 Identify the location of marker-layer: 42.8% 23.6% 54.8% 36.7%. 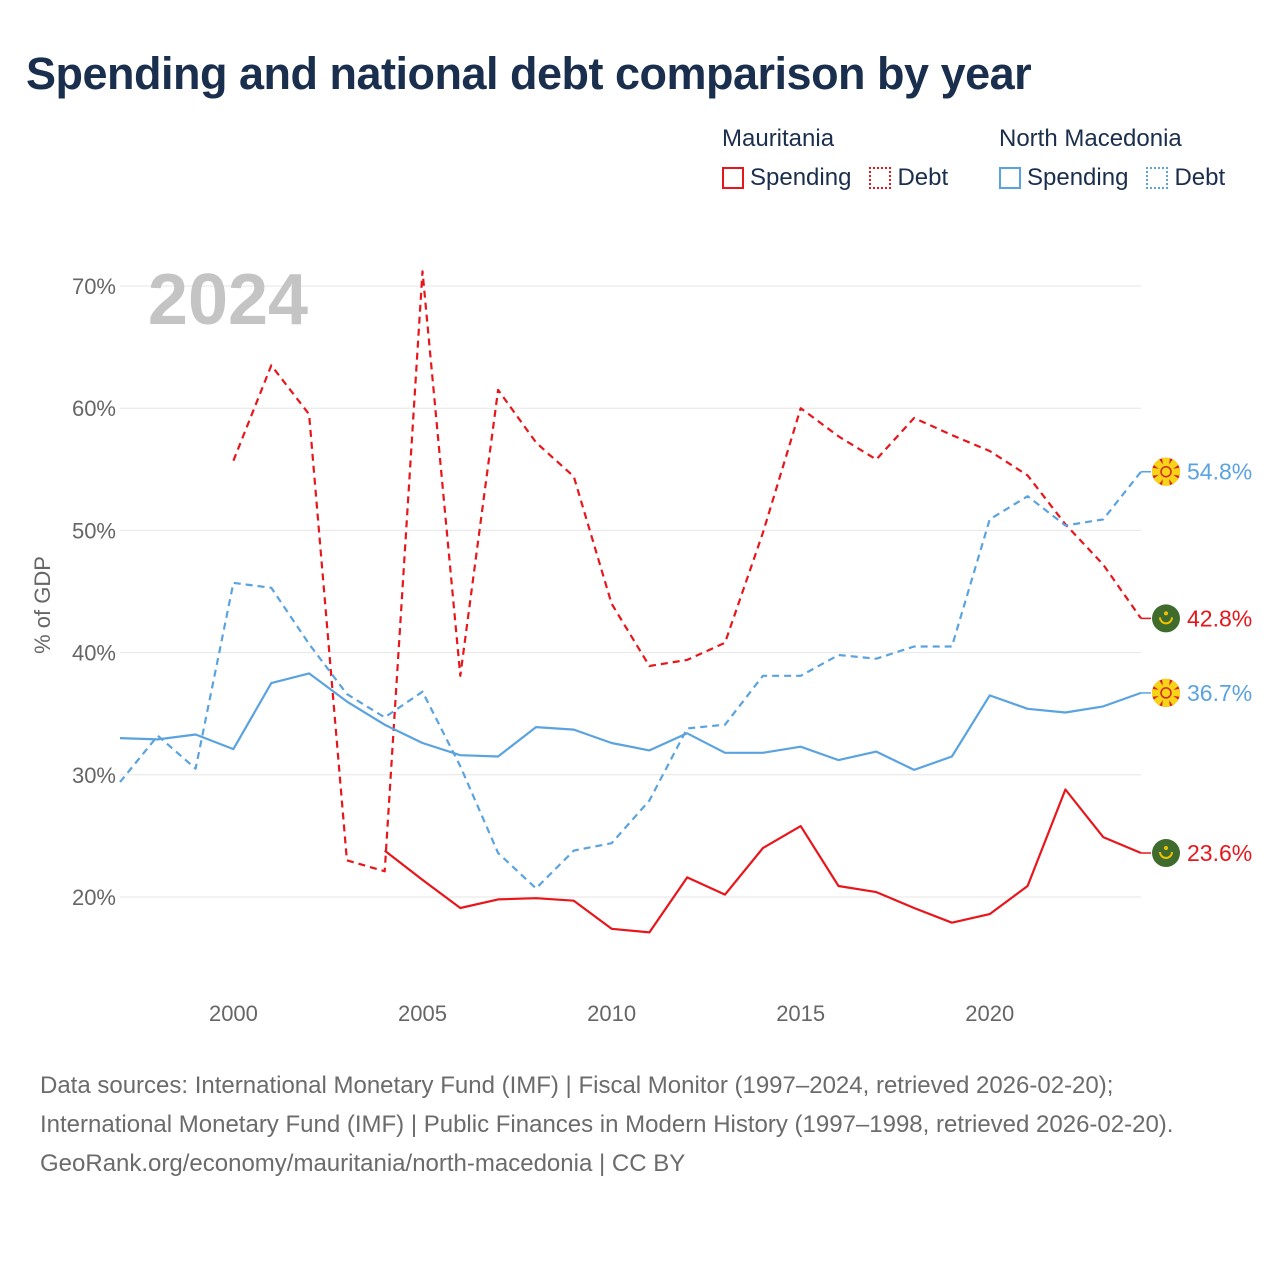
(1196, 662).